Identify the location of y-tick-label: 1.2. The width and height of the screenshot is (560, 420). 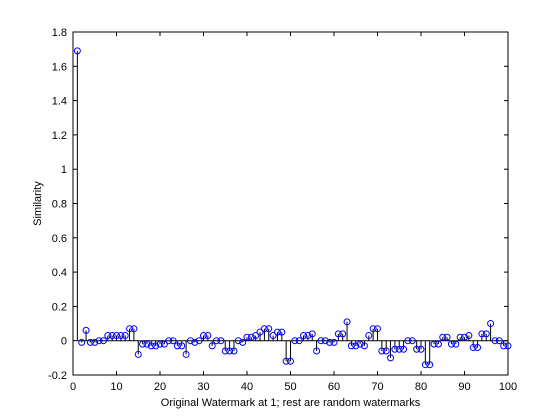
(59, 136).